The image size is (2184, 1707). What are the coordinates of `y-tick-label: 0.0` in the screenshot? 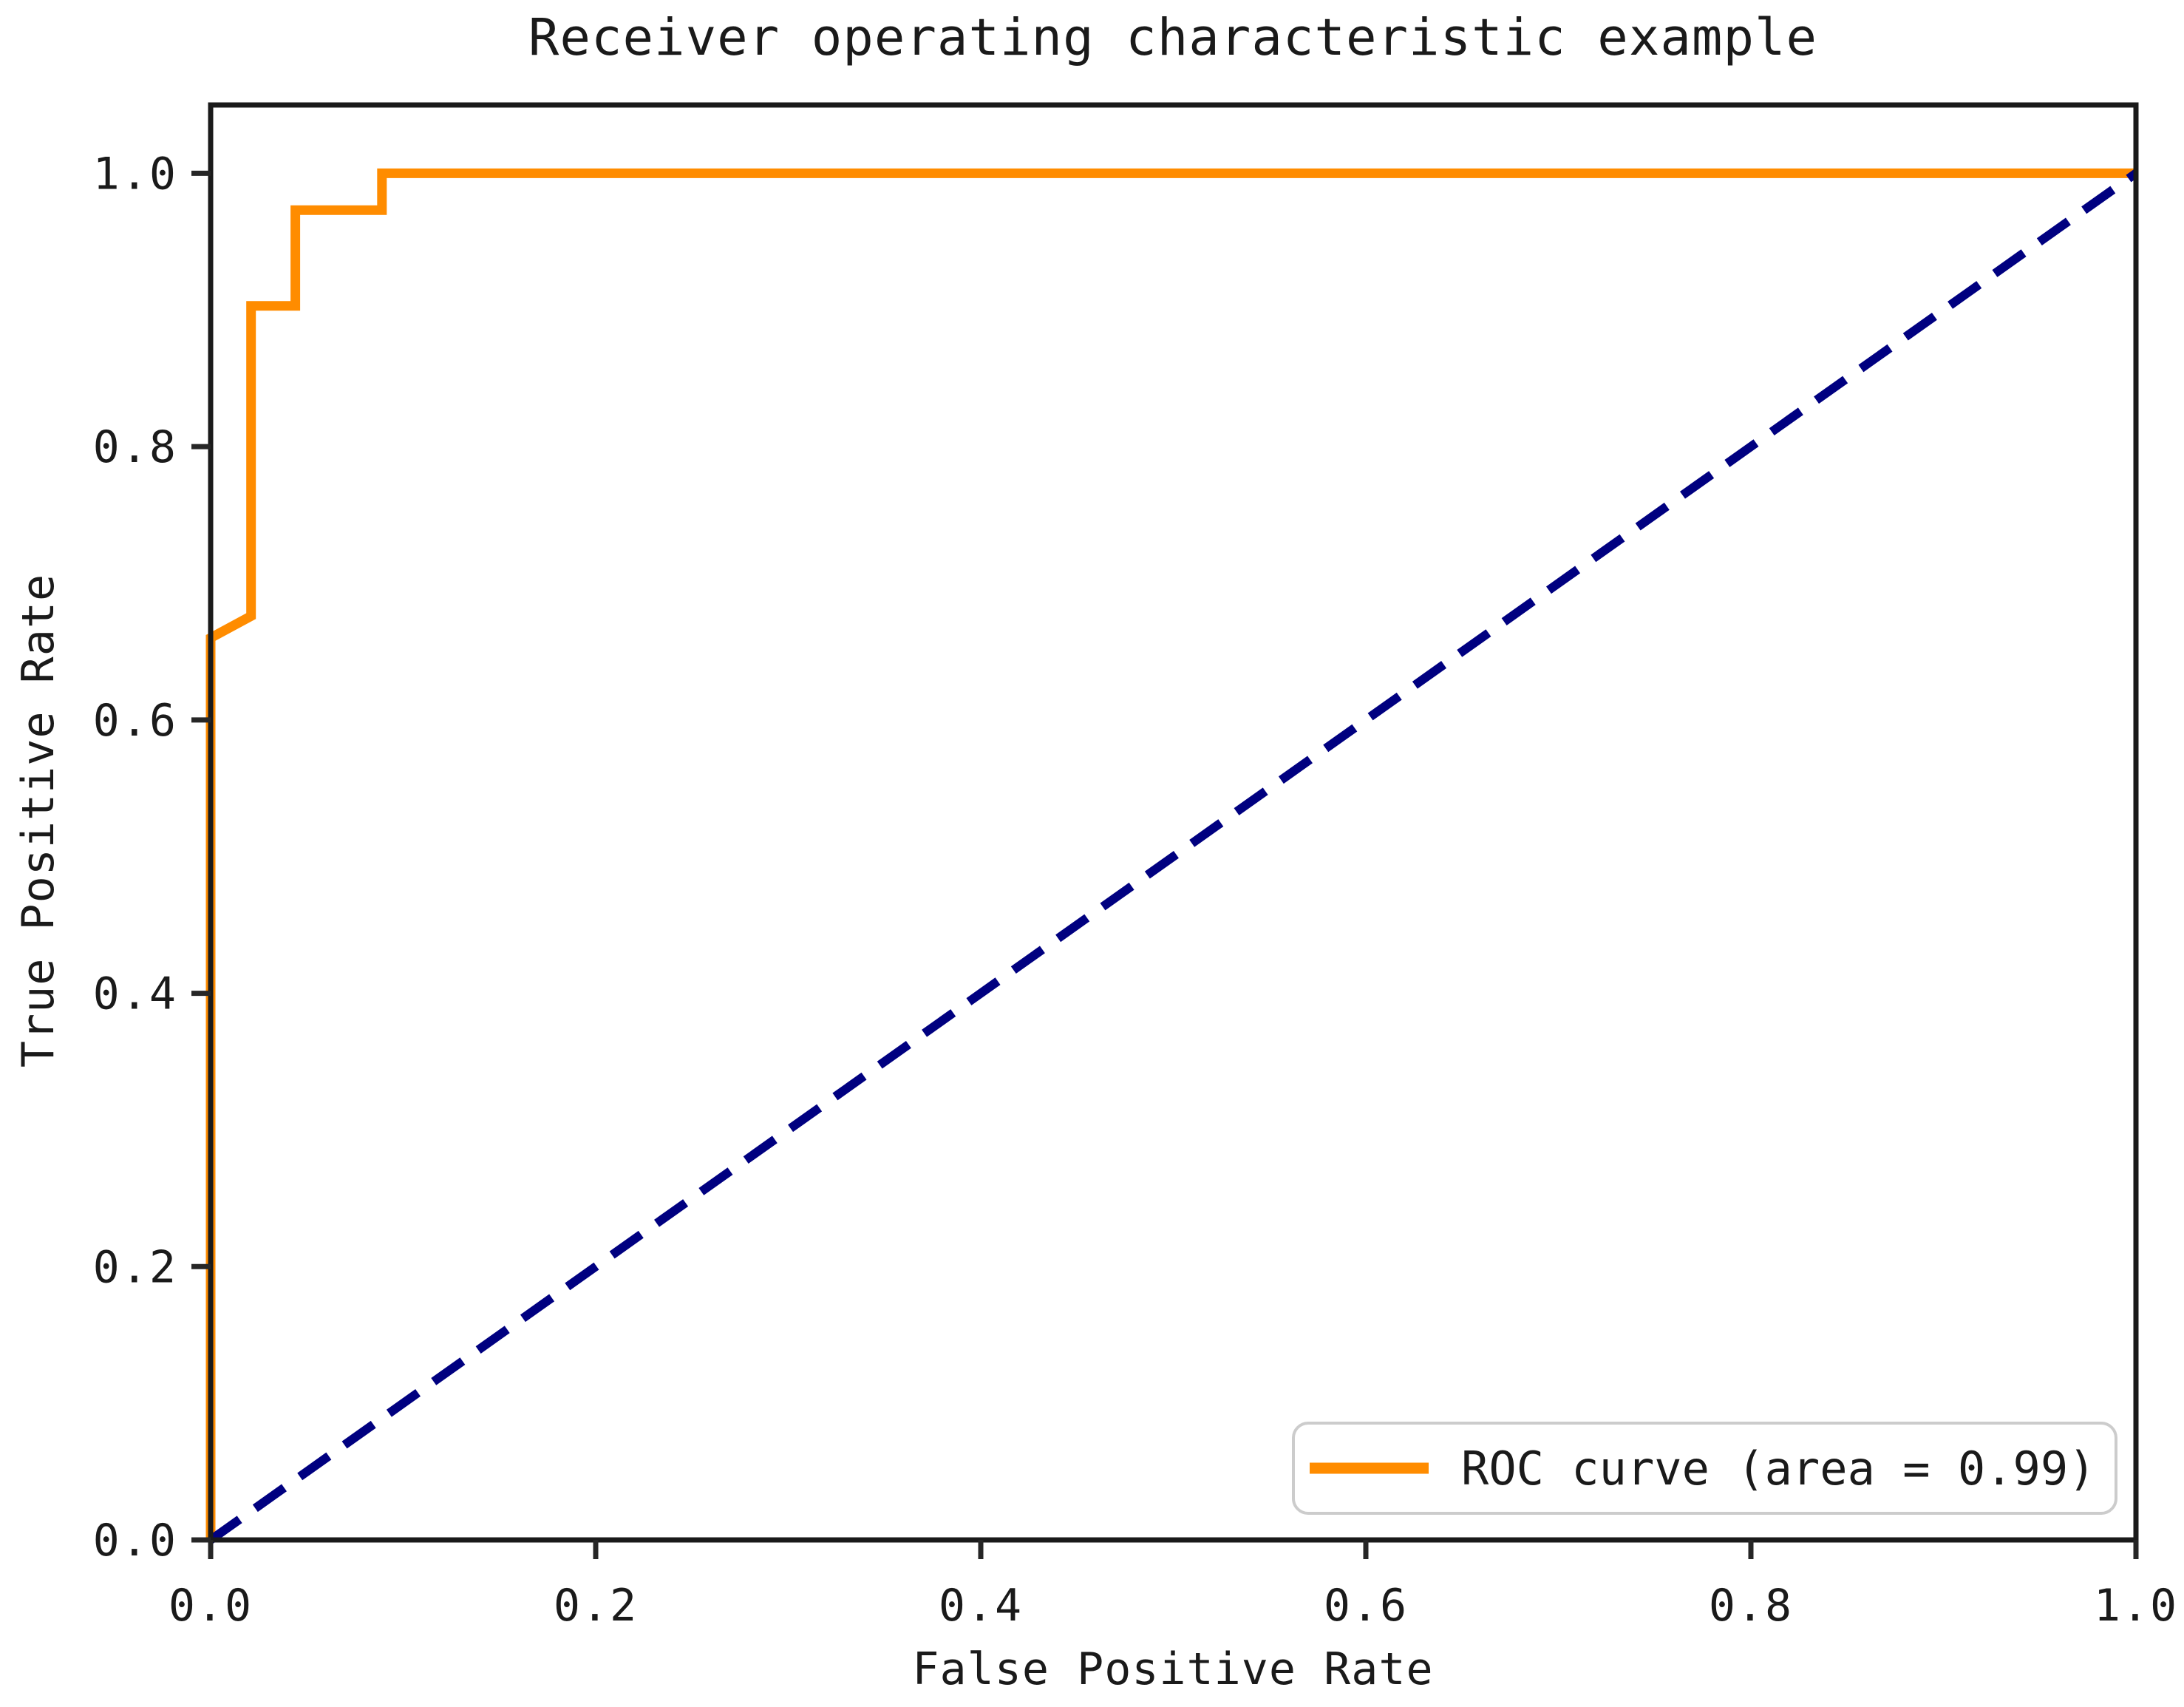 It's located at (135, 1541).